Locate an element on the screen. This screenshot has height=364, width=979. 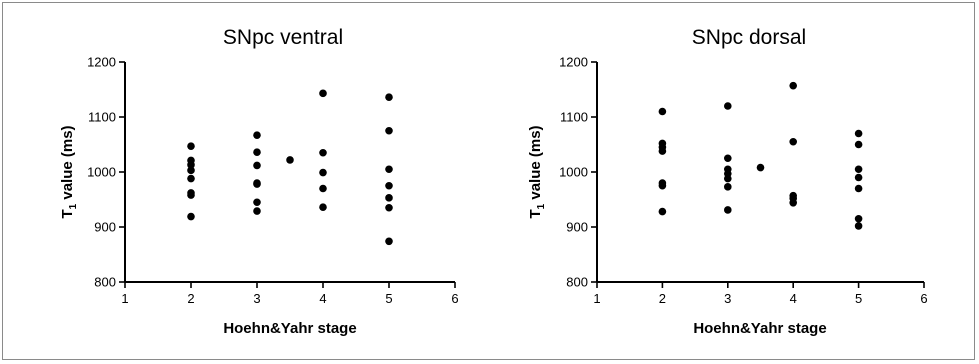
chart-title: SNpc dorsal is located at coordinates (749, 37).